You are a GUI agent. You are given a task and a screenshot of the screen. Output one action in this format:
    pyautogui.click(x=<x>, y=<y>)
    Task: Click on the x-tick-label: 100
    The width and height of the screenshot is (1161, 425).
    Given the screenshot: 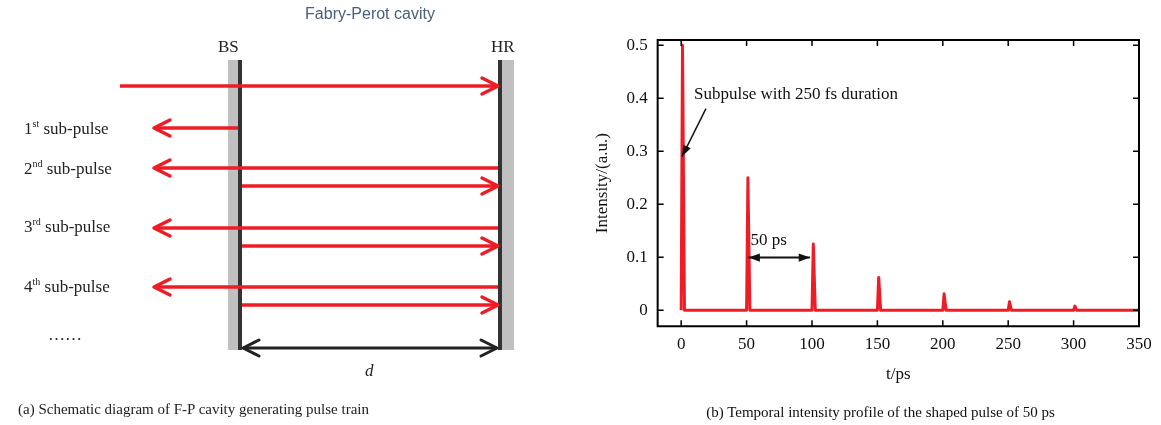 What is the action you would take?
    pyautogui.click(x=812, y=343)
    